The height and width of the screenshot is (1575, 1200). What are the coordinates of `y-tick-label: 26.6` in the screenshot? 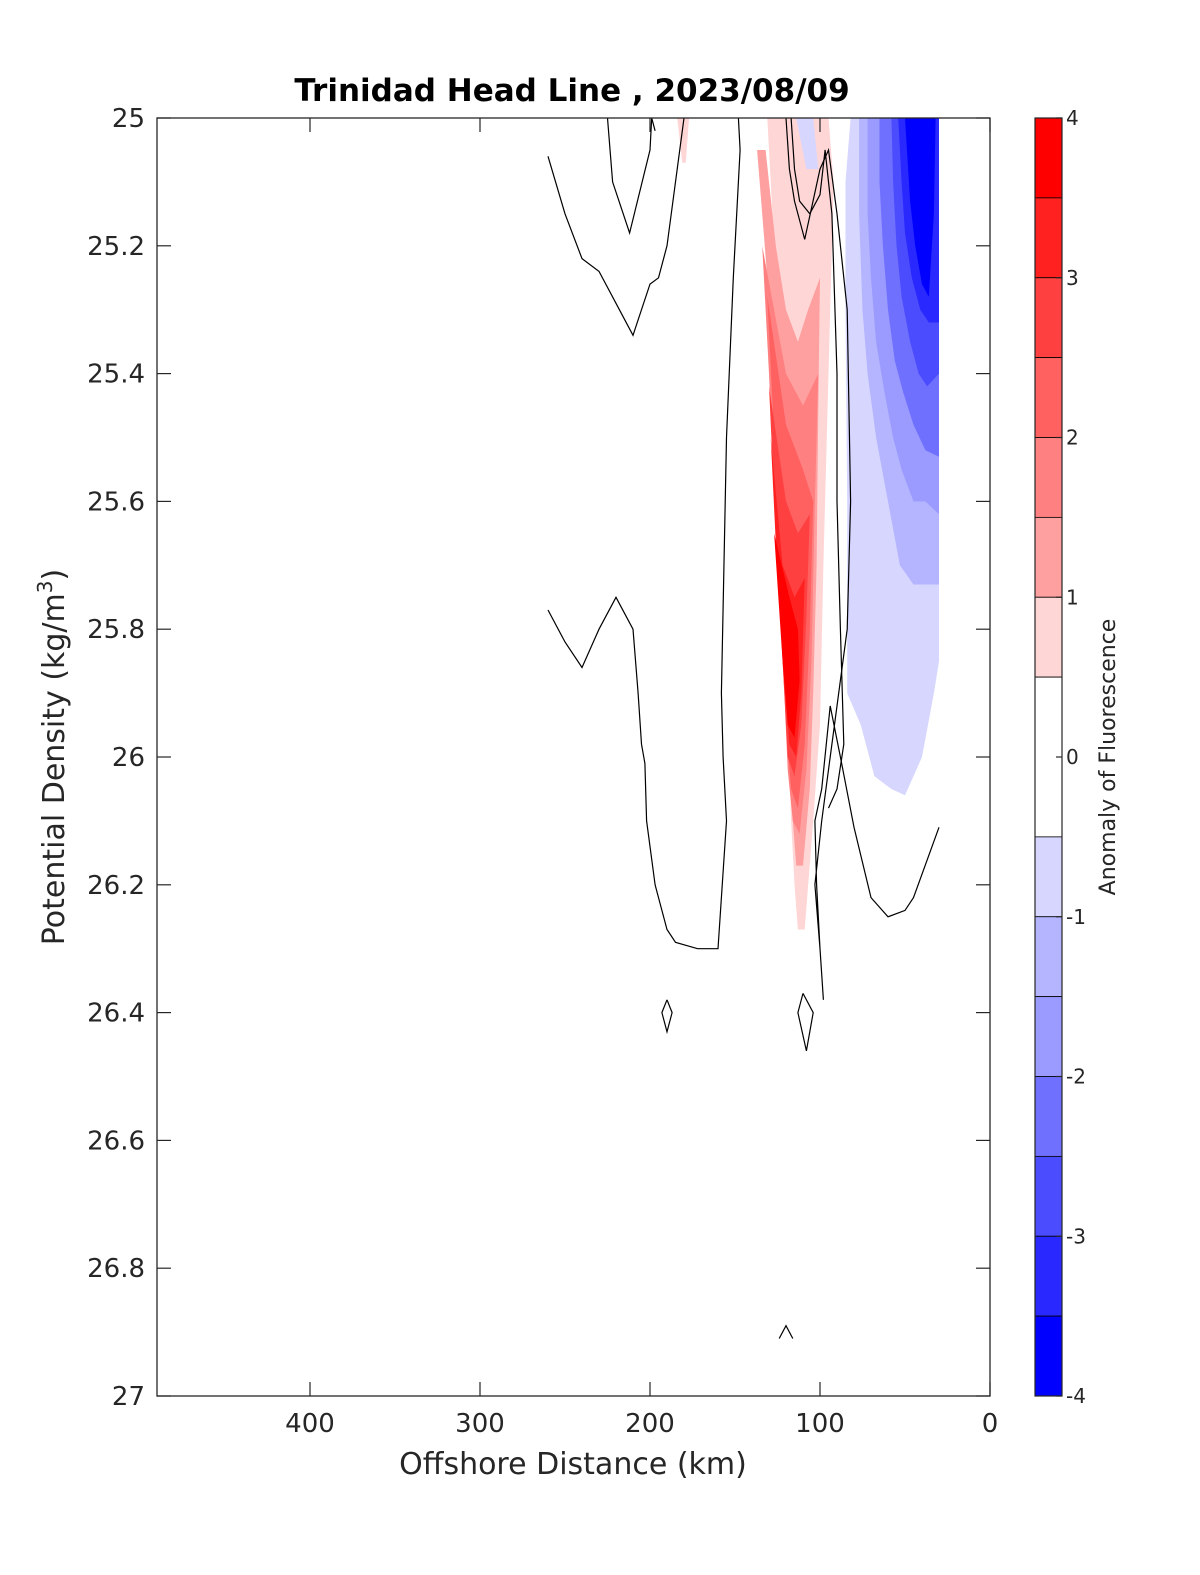 It's located at (116, 1141).